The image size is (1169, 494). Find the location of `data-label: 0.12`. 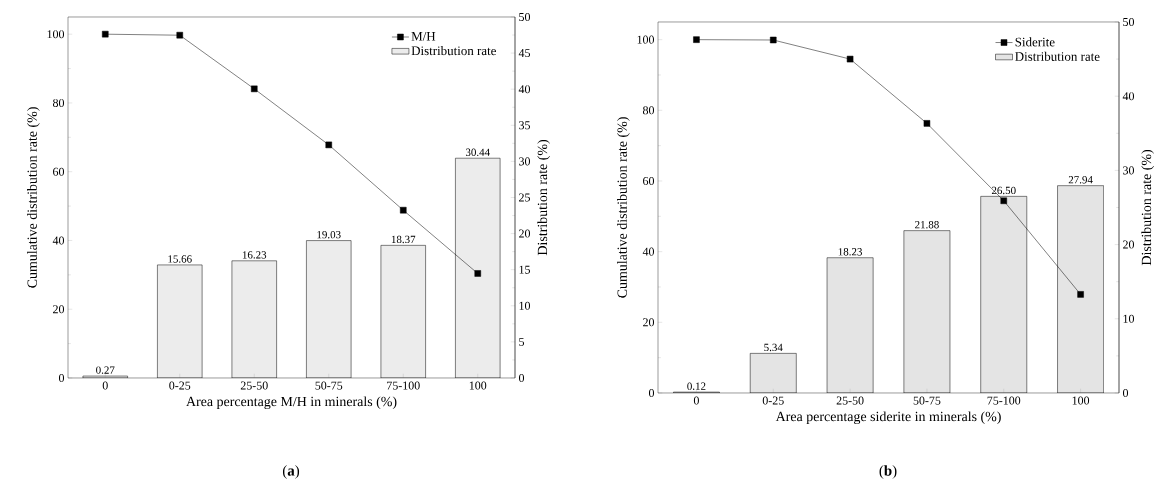

data-label: 0.12 is located at coordinates (696, 386).